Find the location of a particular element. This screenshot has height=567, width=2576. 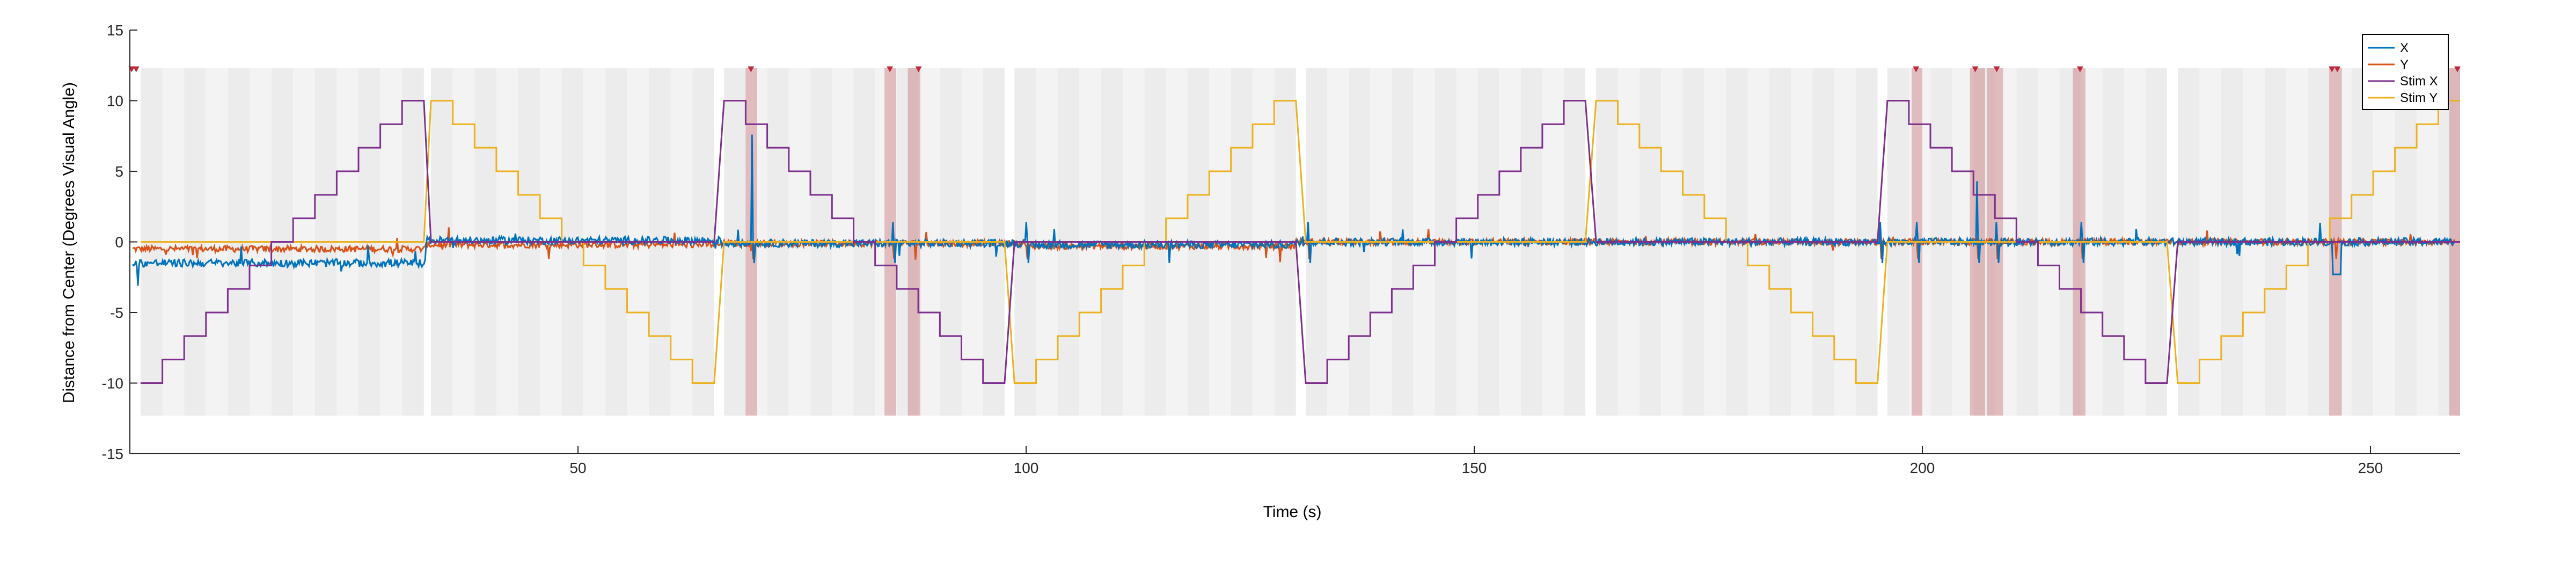

x-tick-label: 150 is located at coordinates (1474, 468).